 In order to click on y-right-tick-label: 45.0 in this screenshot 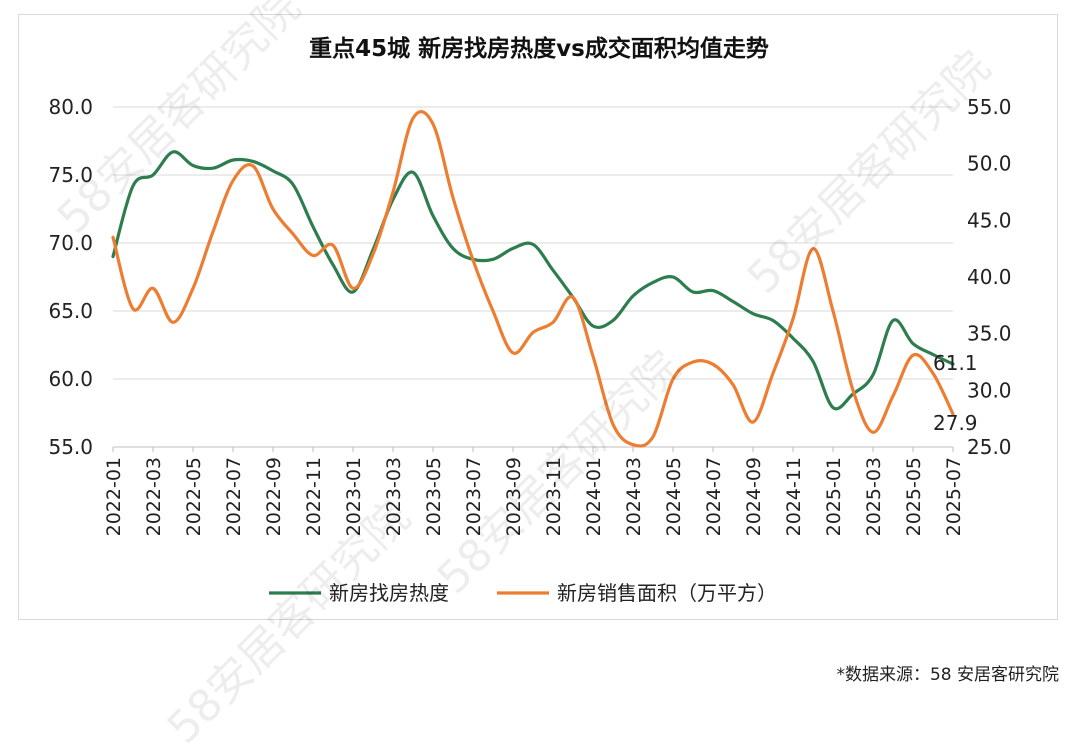, I will do `click(989, 220)`.